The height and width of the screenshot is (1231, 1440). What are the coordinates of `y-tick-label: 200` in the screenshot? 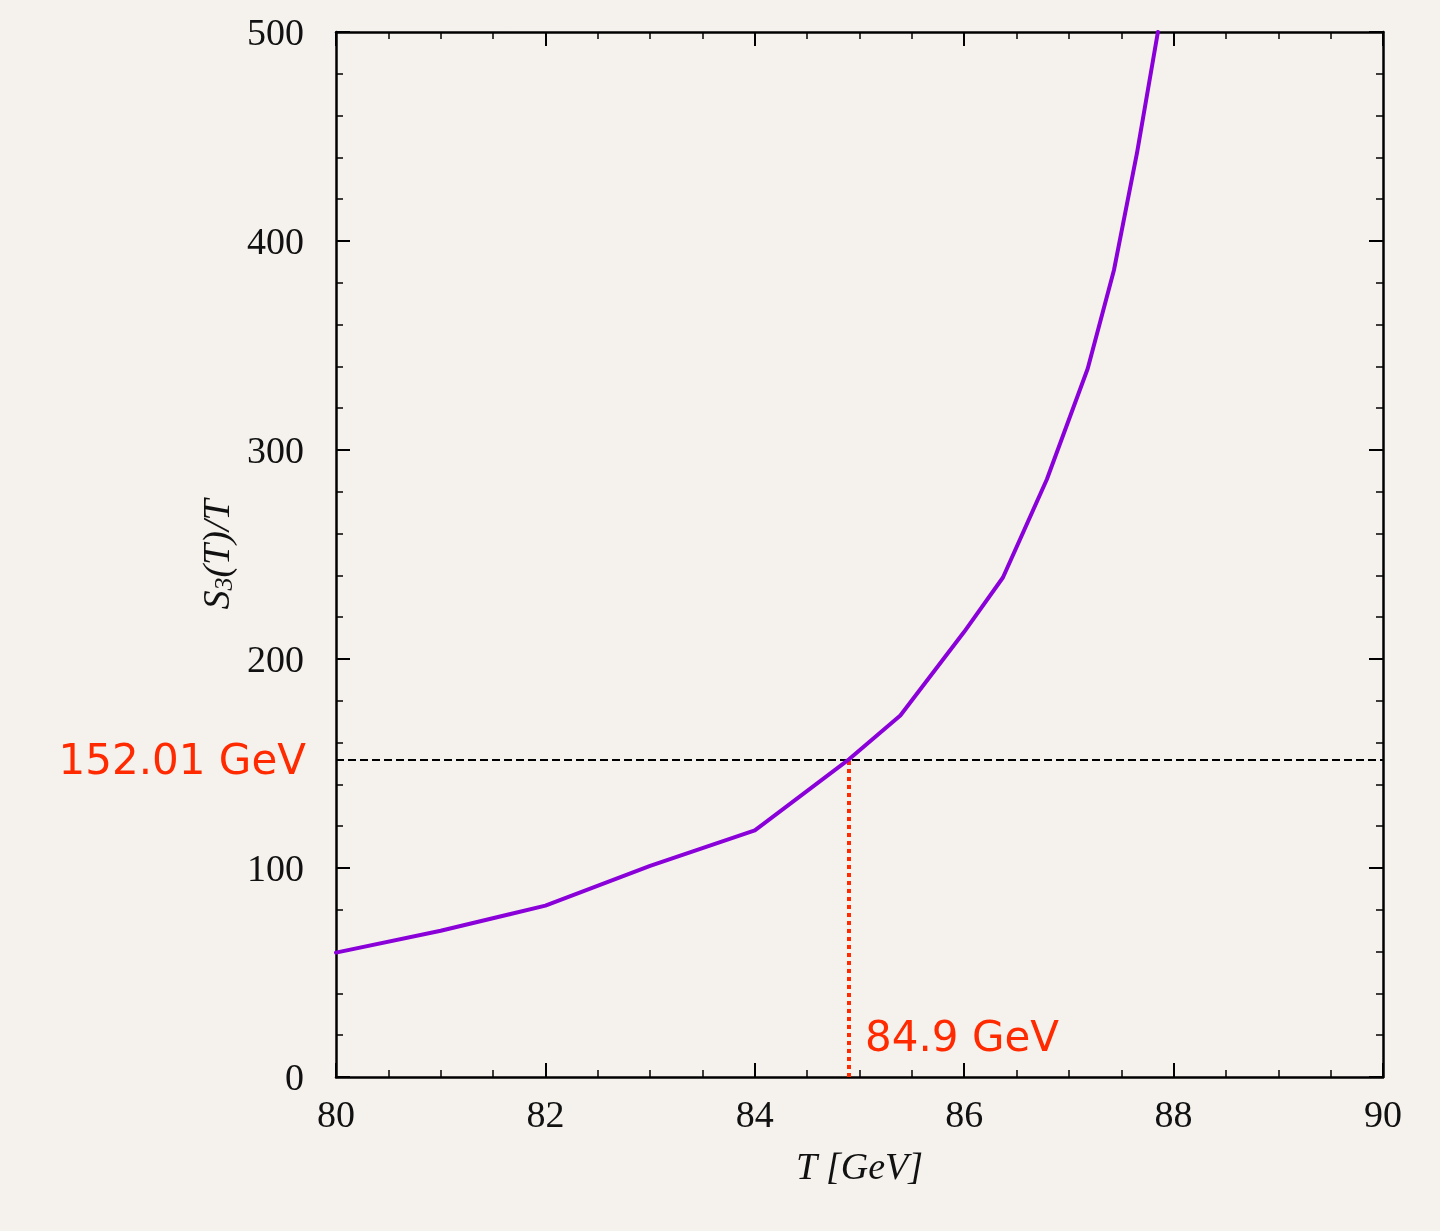 It's located at (275, 659).